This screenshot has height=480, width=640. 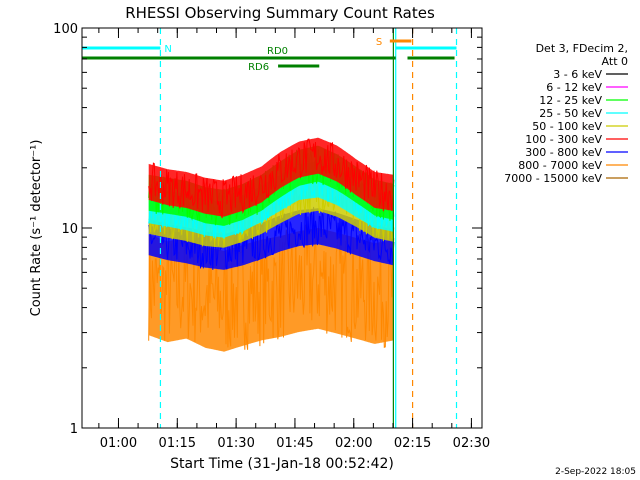 What do you see at coordinates (577, 74) in the screenshot?
I see `legend-entry-label: 3 - 6 keV` at bounding box center [577, 74].